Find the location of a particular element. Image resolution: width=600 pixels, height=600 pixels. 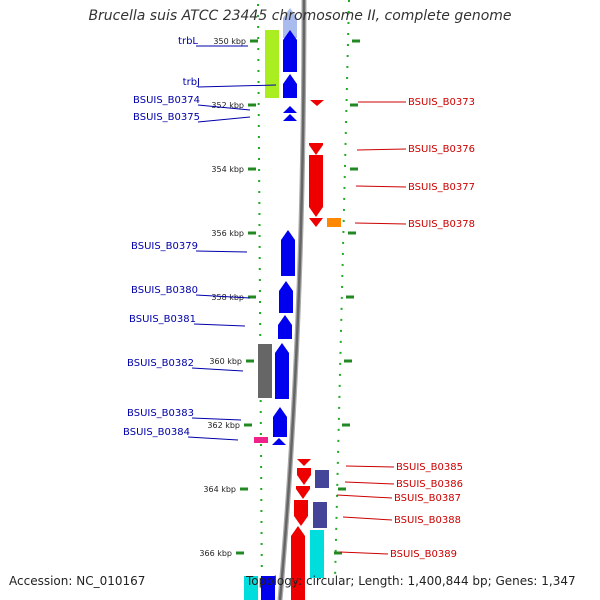

accession-text: Accession: NC_010167 is located at coordinates (77, 581).